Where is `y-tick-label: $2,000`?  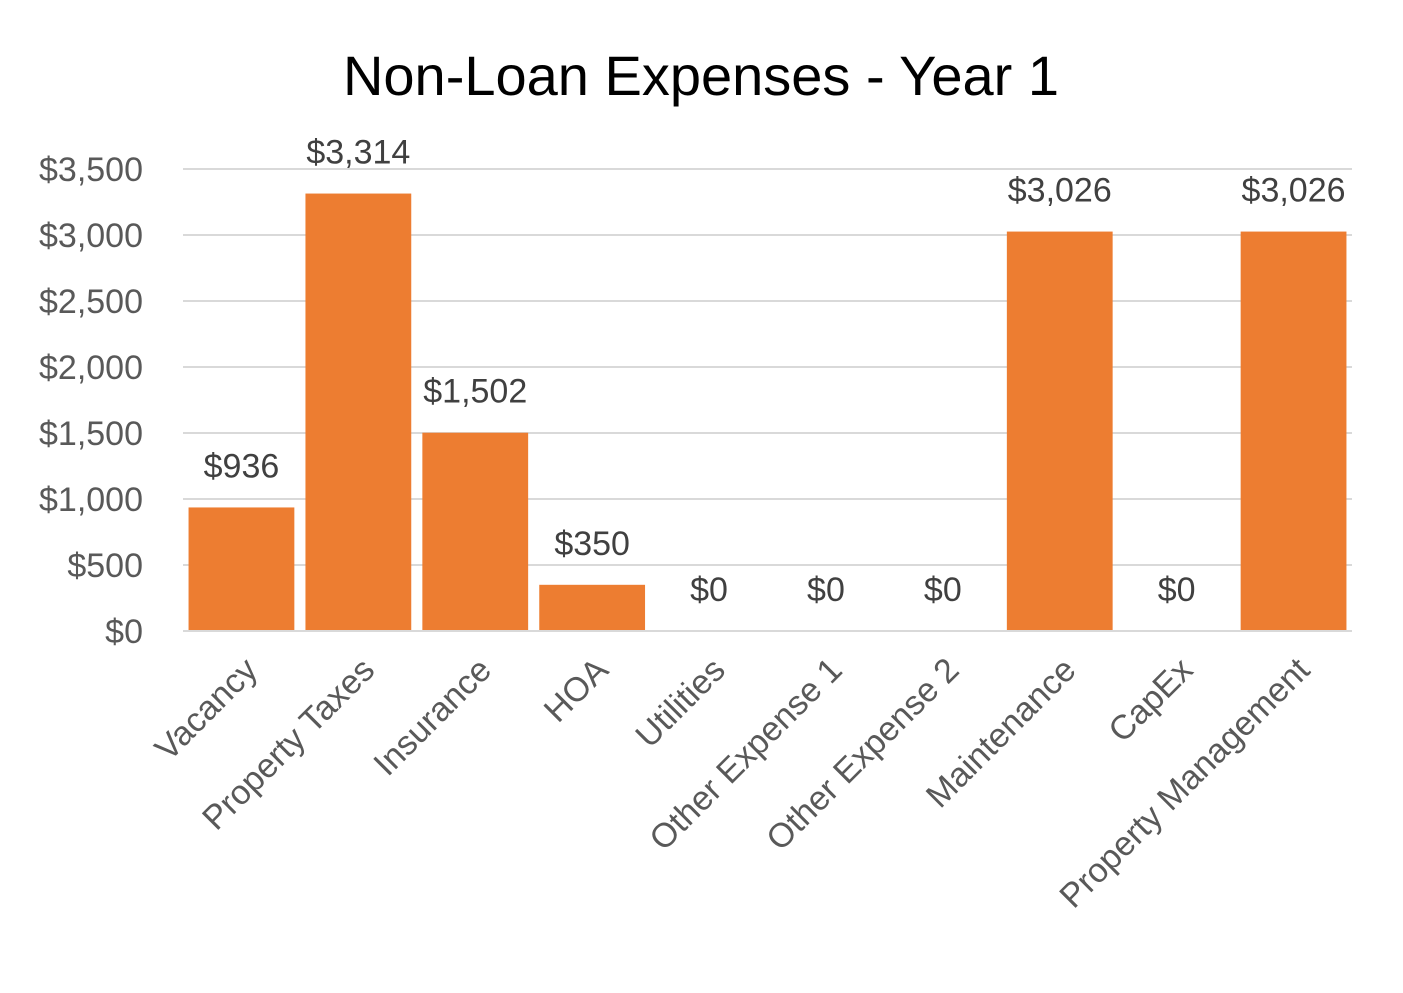
y-tick-label: $2,000 is located at coordinates (91, 368).